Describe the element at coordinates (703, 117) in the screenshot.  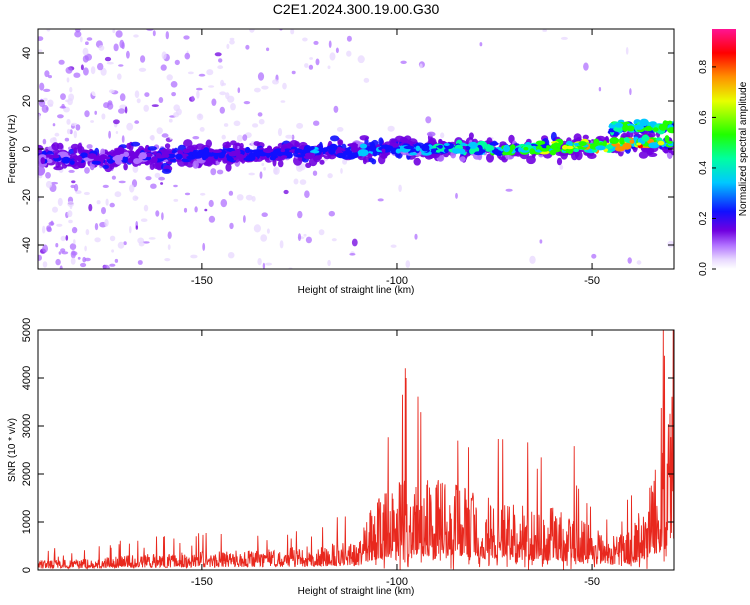
I see `colorbar-tick-label: 0.6` at that location.